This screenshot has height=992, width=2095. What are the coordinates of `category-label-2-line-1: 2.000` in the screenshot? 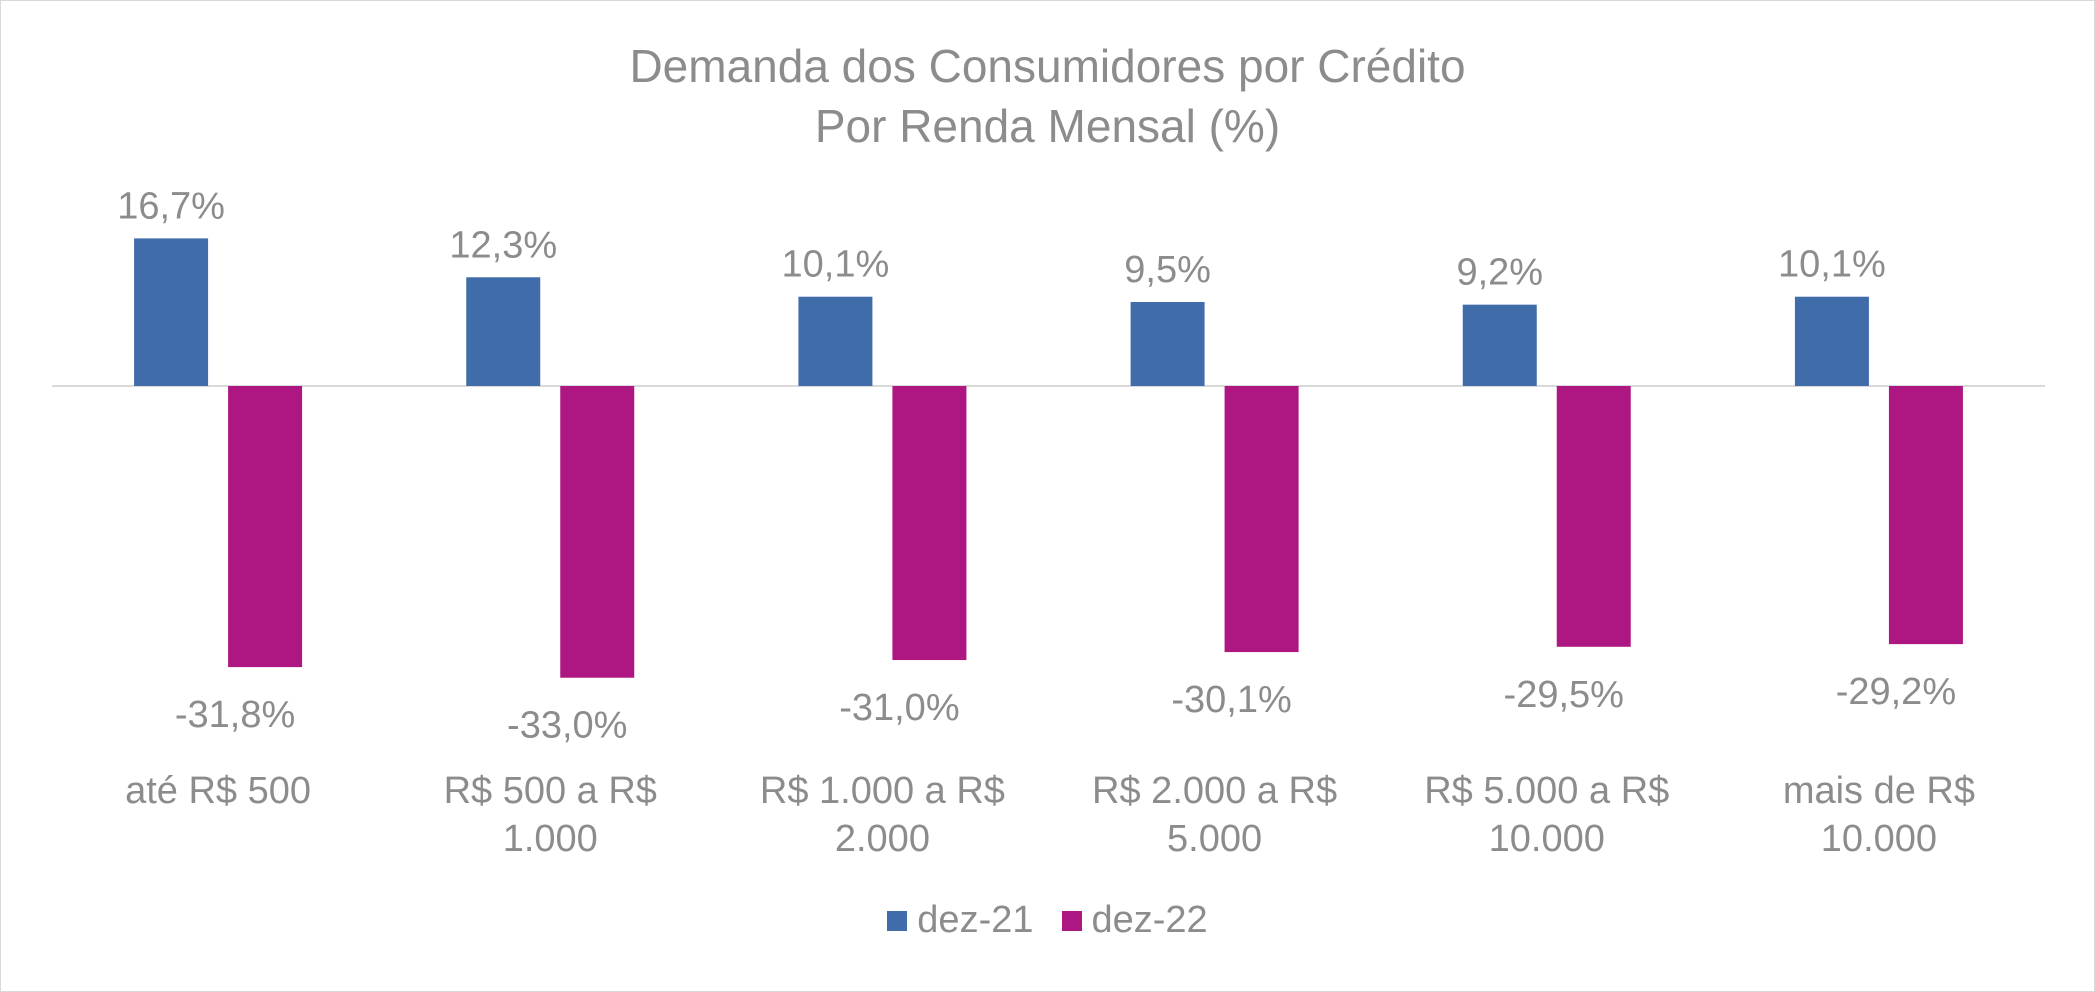 It's located at (882, 839).